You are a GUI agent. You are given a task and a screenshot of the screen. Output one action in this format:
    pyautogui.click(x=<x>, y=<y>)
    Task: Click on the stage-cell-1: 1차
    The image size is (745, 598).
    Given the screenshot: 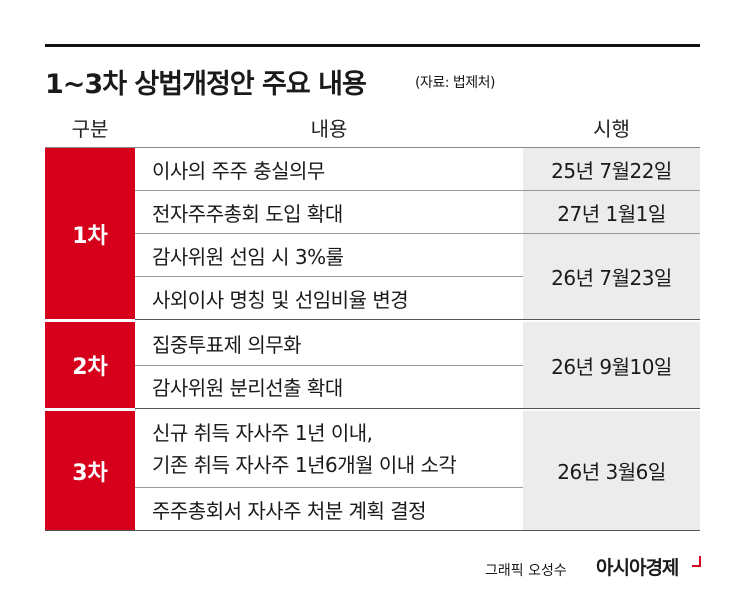 What is the action you would take?
    pyautogui.click(x=90, y=233)
    